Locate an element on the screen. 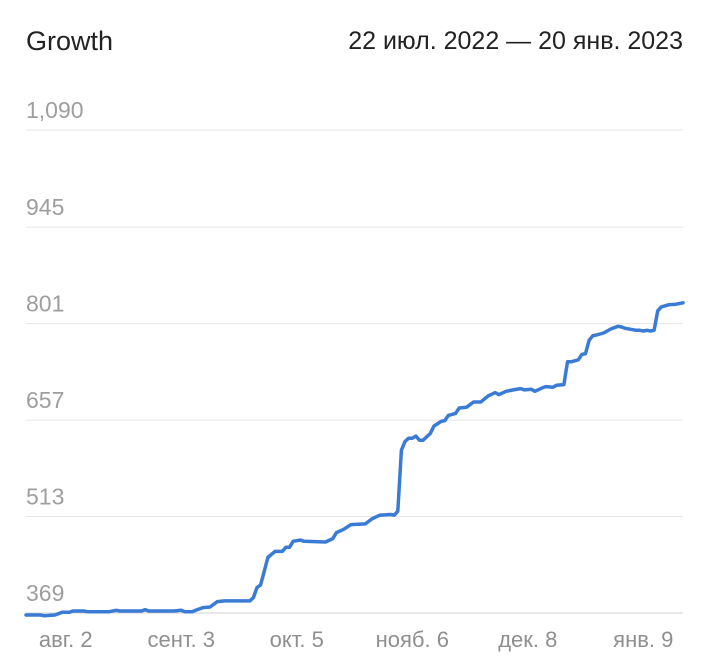 The height and width of the screenshot is (671, 707). chart-title: Growth is located at coordinates (70, 41).